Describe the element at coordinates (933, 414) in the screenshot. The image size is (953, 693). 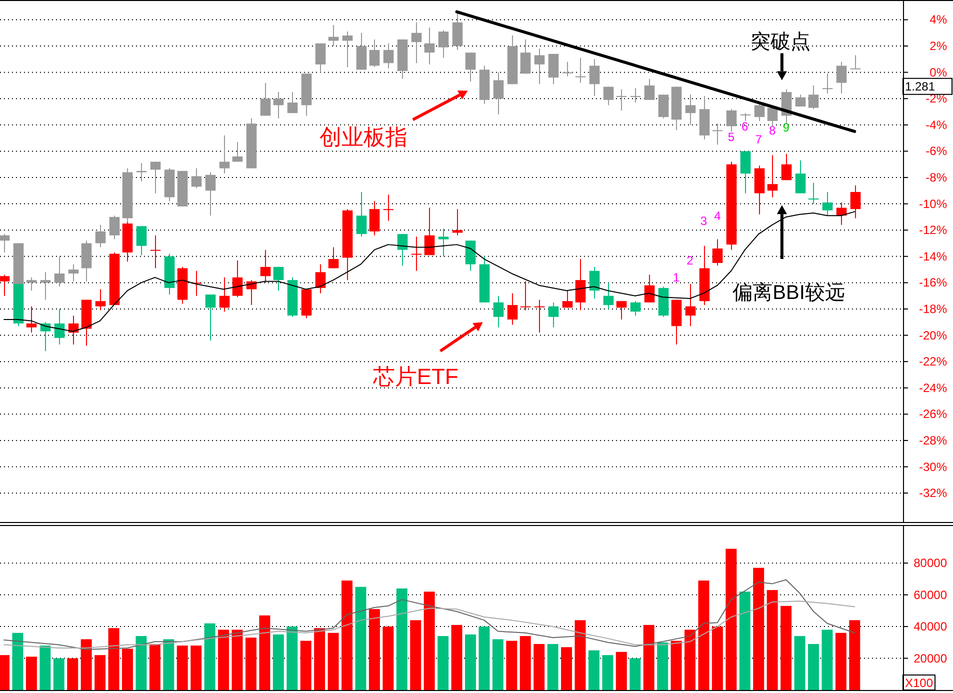
I see `y-tick-label: -26%` at that location.